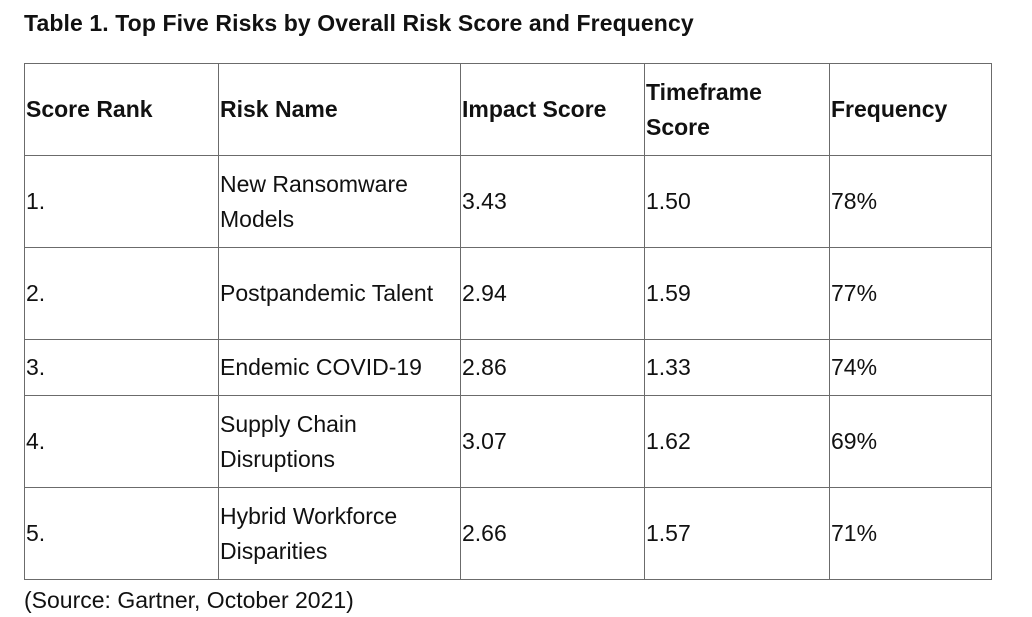 The width and height of the screenshot is (1032, 617). What do you see at coordinates (910, 109) in the screenshot?
I see `header-frequency: Frequency` at bounding box center [910, 109].